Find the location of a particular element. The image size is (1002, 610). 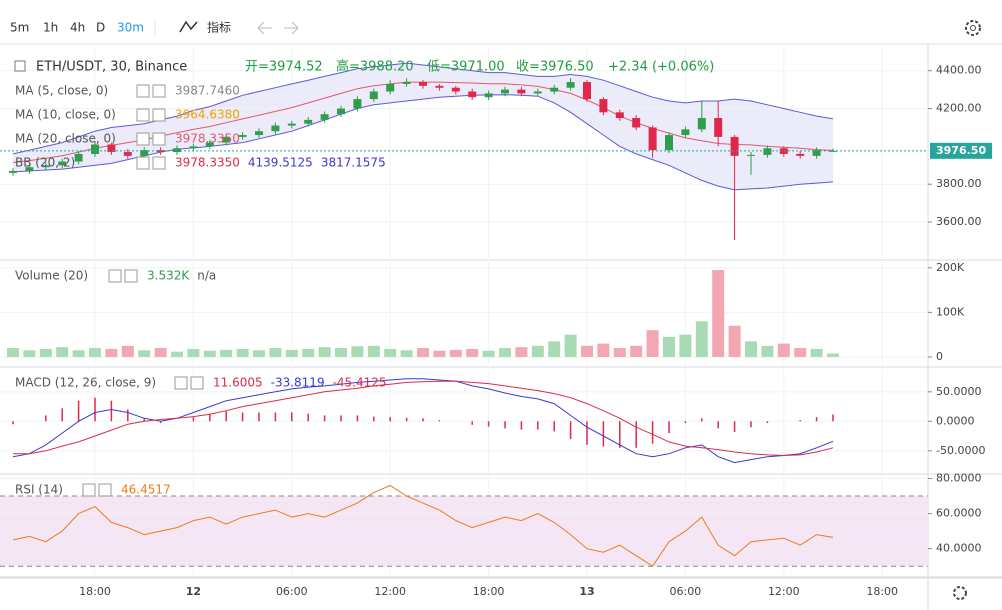

last-price-label: 3976.50 is located at coordinates (961, 150).